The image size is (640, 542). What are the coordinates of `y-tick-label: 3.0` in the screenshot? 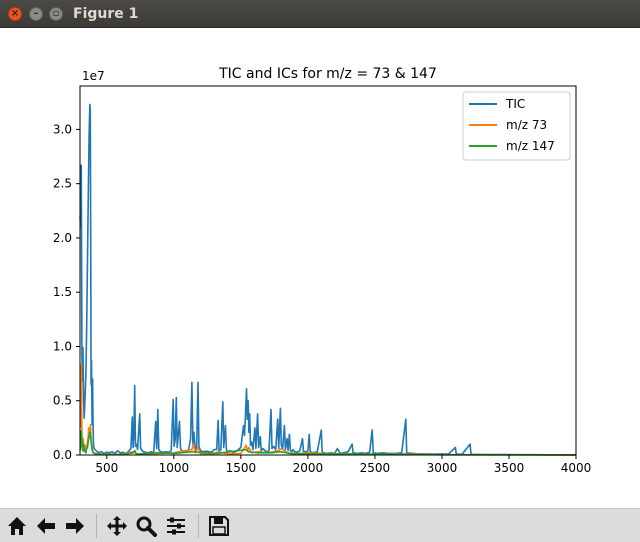 It's located at (62, 129).